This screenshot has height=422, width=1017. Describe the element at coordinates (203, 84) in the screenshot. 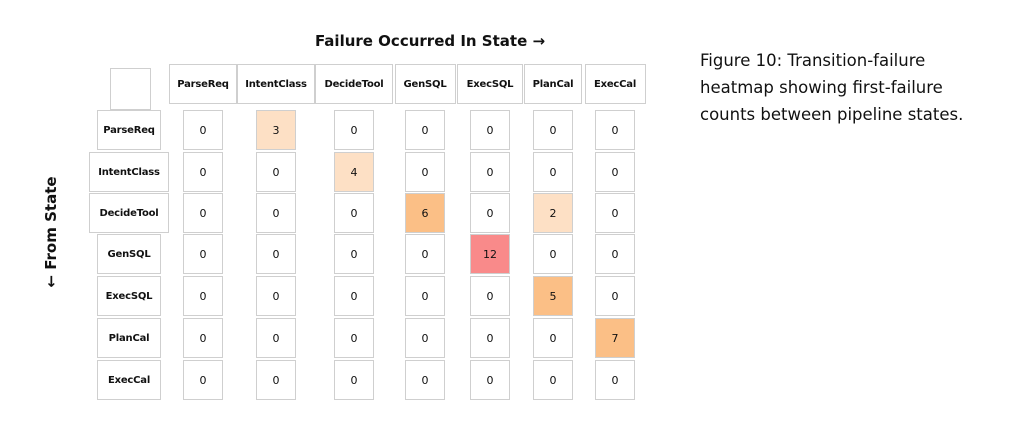

I see `column-label-parsereq: ParseReq` at that location.